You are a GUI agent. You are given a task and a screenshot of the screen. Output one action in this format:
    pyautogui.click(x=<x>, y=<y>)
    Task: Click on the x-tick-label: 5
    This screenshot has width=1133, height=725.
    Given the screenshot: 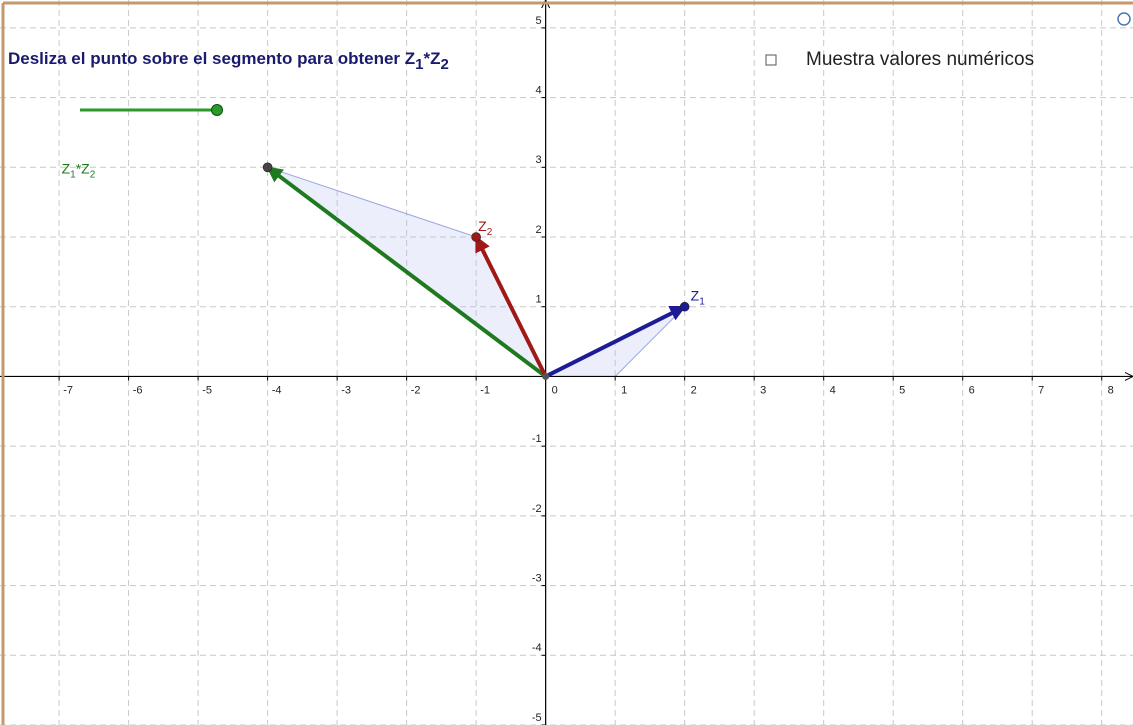 What is the action you would take?
    pyautogui.click(x=902, y=390)
    